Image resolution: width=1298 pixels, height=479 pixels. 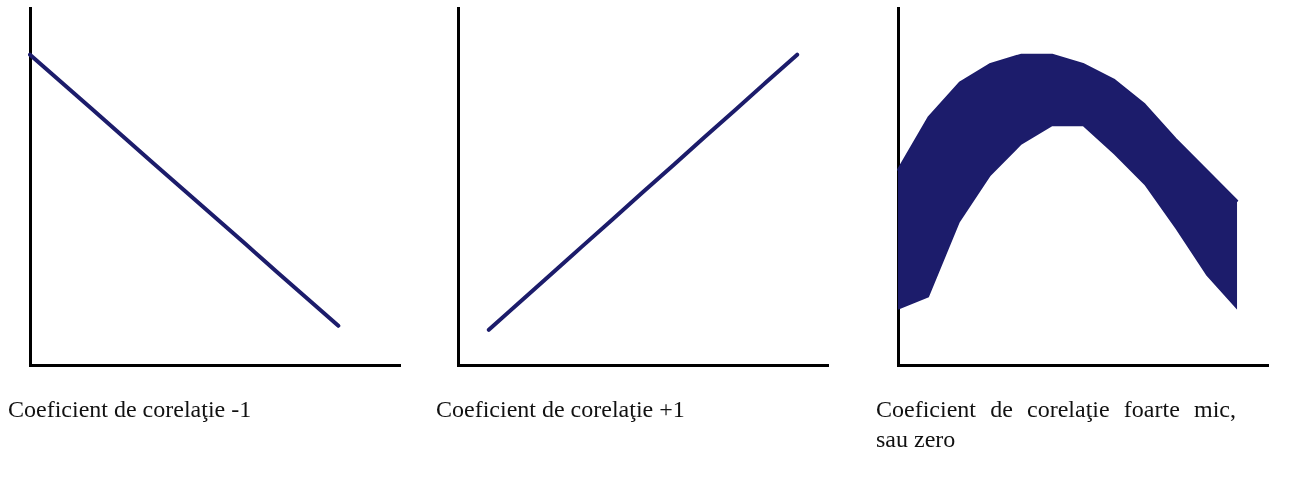 What do you see at coordinates (1055, 424) in the screenshot?
I see `text: Coeficient de corelaţie foarte mic, sau zero` at bounding box center [1055, 424].